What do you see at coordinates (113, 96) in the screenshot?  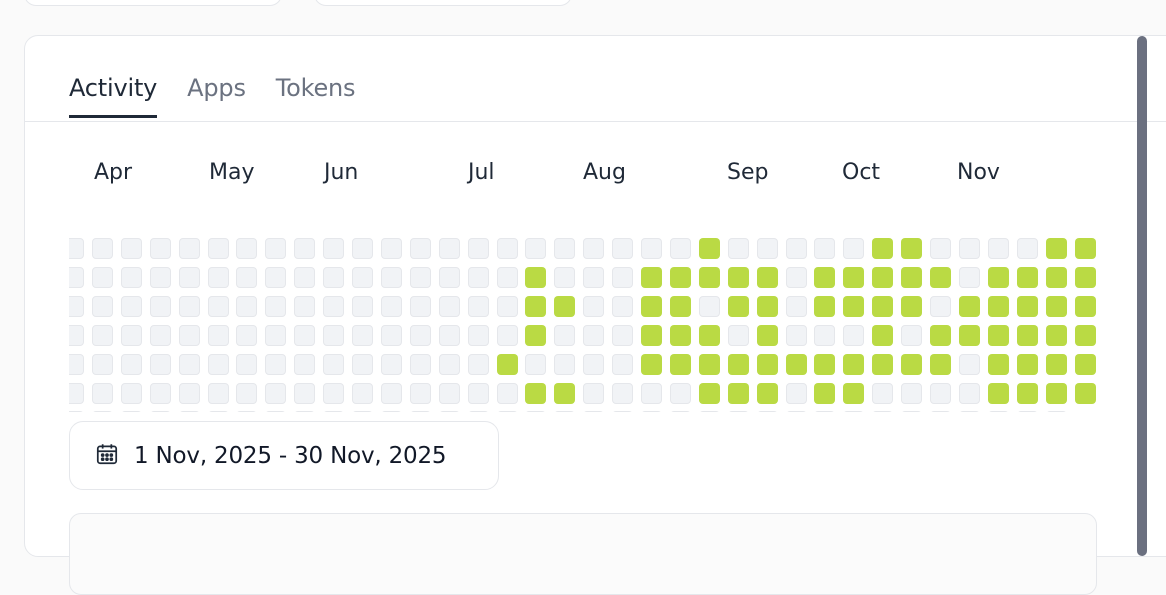 I see `tab-activity: Activity` at bounding box center [113, 96].